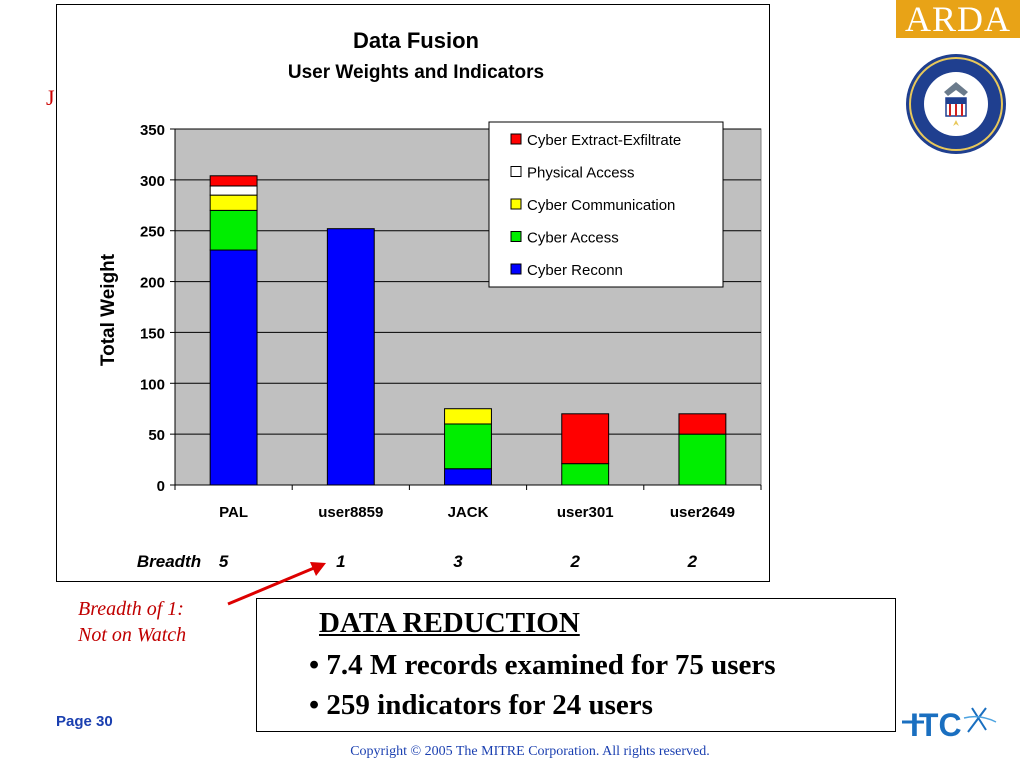  Describe the element at coordinates (108, 309) in the screenshot. I see `y-axis-label: Total Weight` at that location.